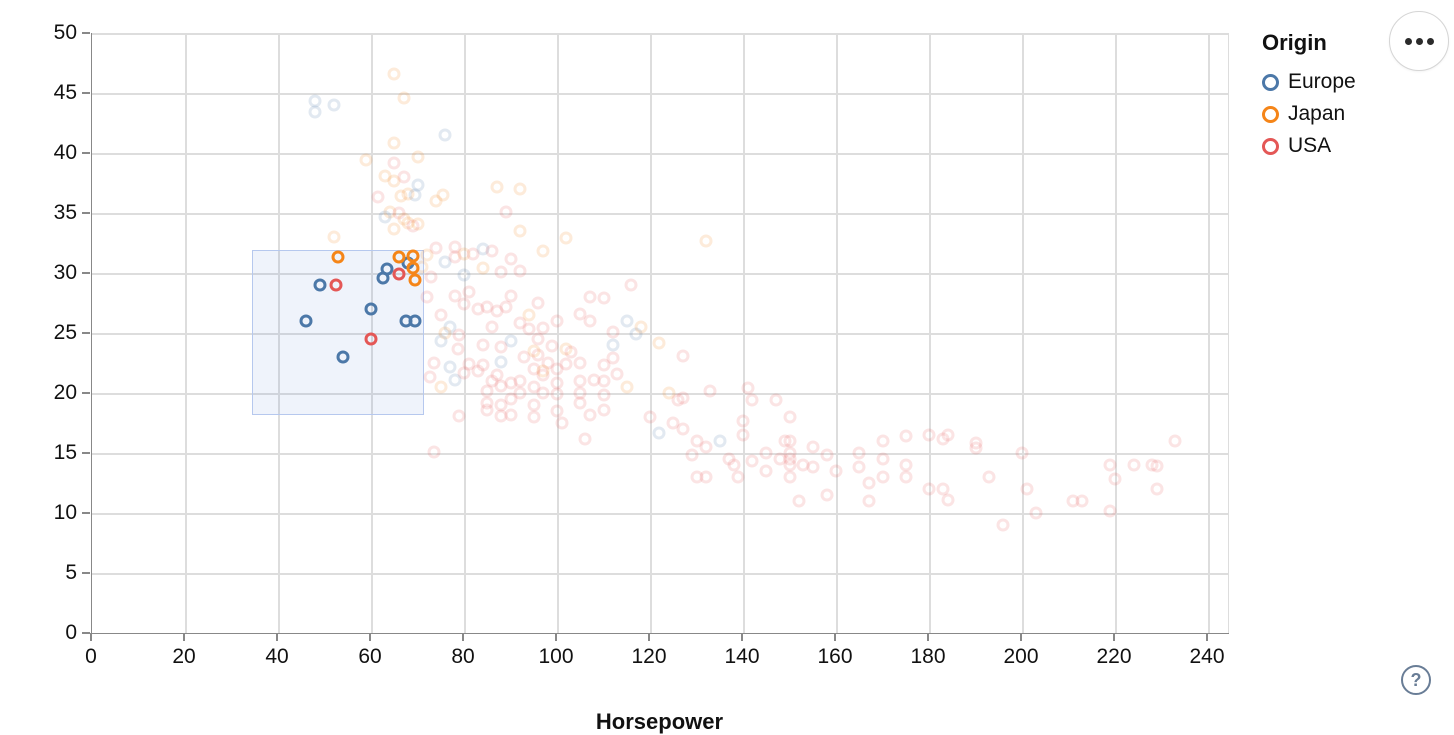  I want to click on ellipsis-icon, so click(1419, 41).